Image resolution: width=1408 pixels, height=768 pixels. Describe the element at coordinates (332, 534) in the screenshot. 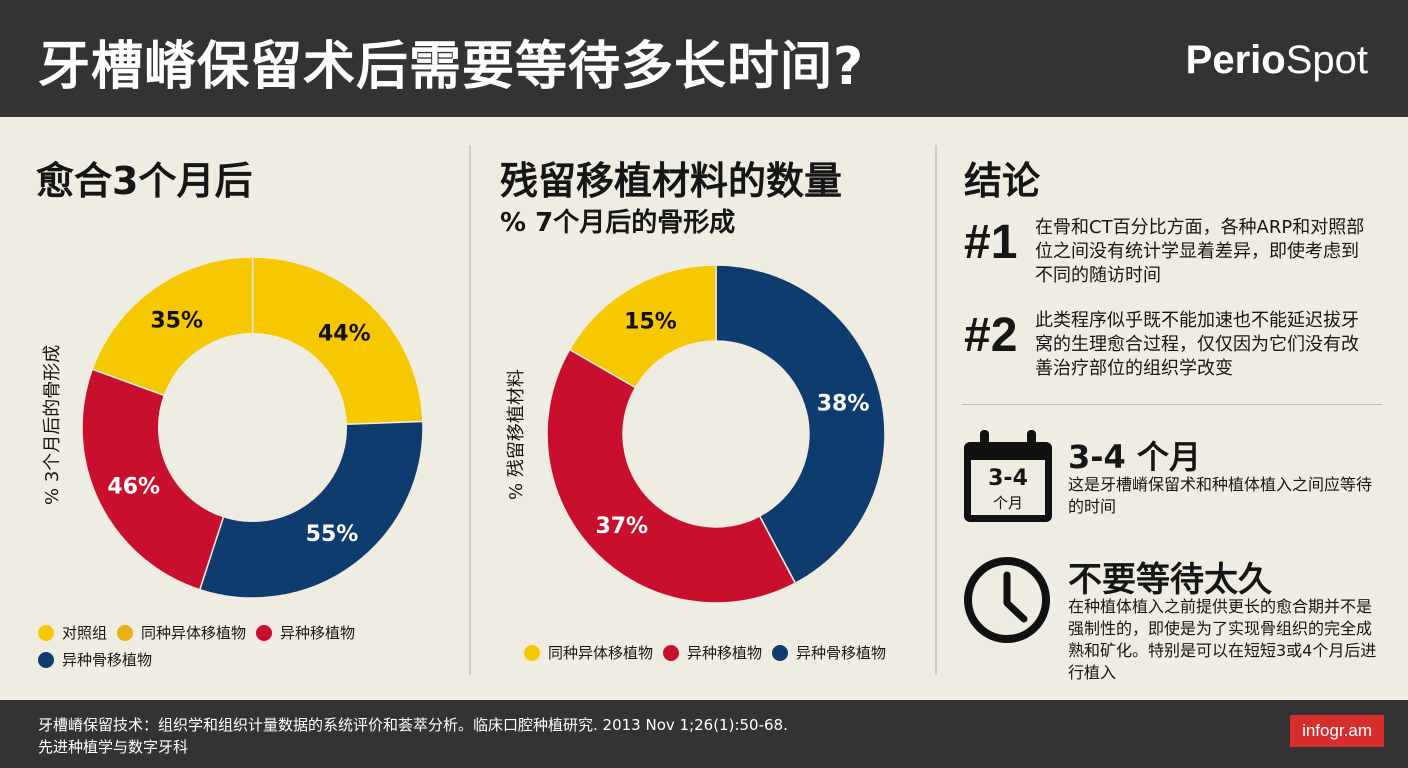

I see `slice-label: 55%` at that location.